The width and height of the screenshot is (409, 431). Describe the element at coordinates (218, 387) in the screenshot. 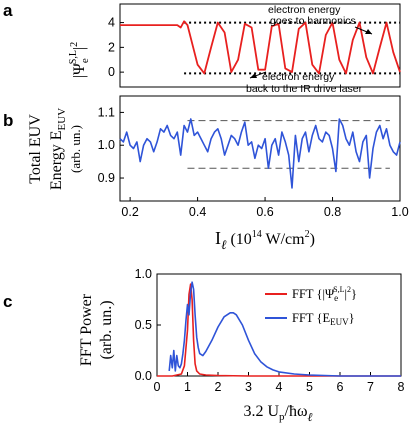

I see `panel-c-xtick-label: 2` at that location.